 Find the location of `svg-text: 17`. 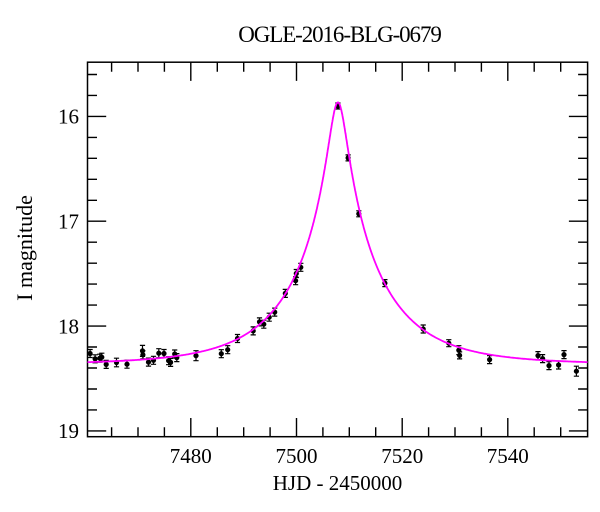

svg-text: 17 is located at coordinates (68, 222).